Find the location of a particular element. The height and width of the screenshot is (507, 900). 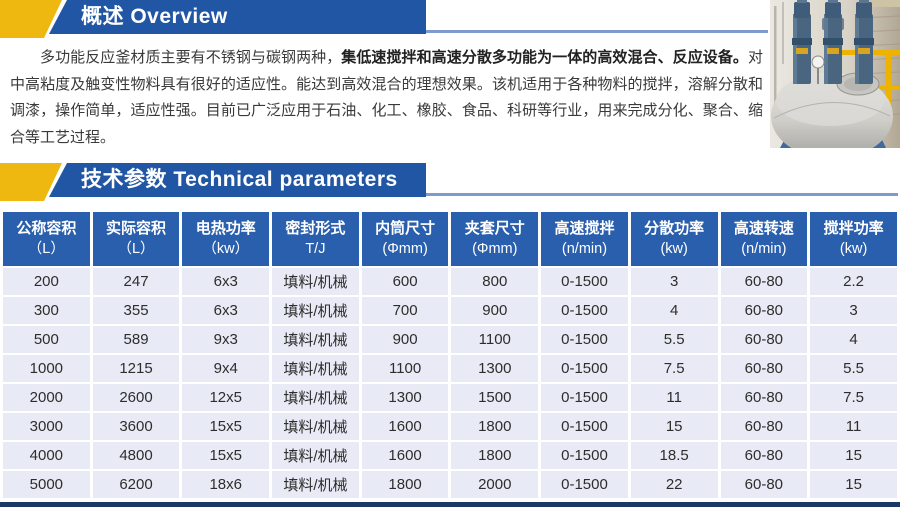

table-cell: 1300 is located at coordinates (495, 368).